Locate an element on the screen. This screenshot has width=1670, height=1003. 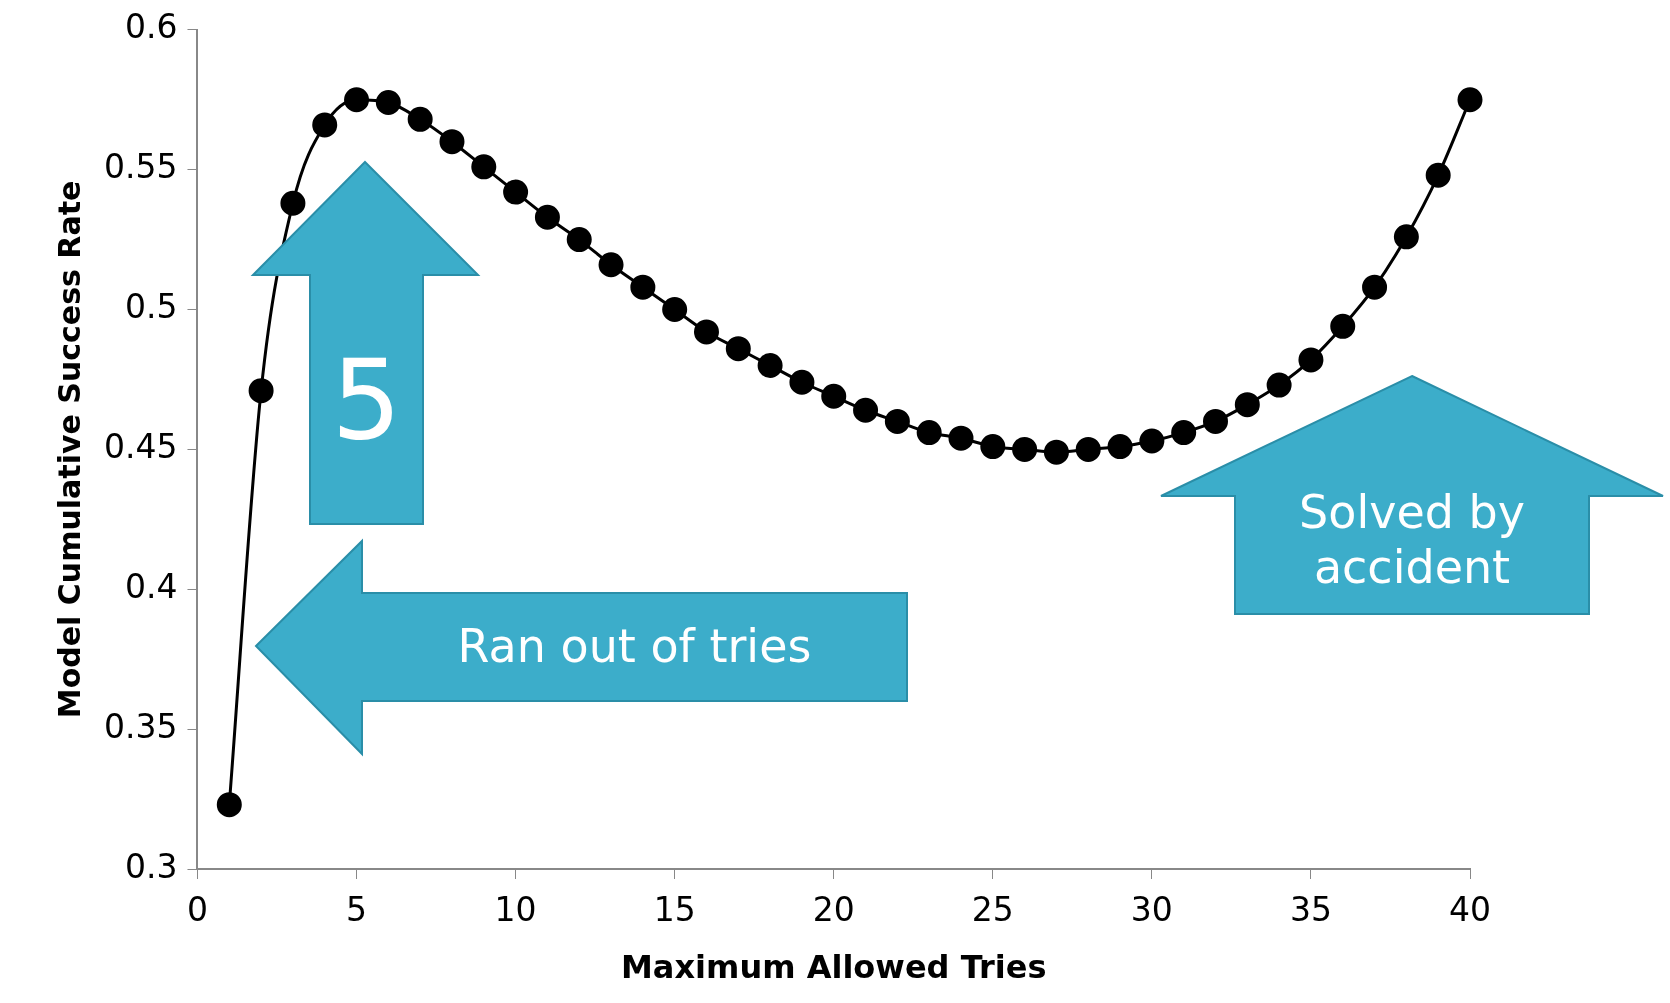
y-axis-title: Model Cumulative Success Rate is located at coordinates (69, 449).